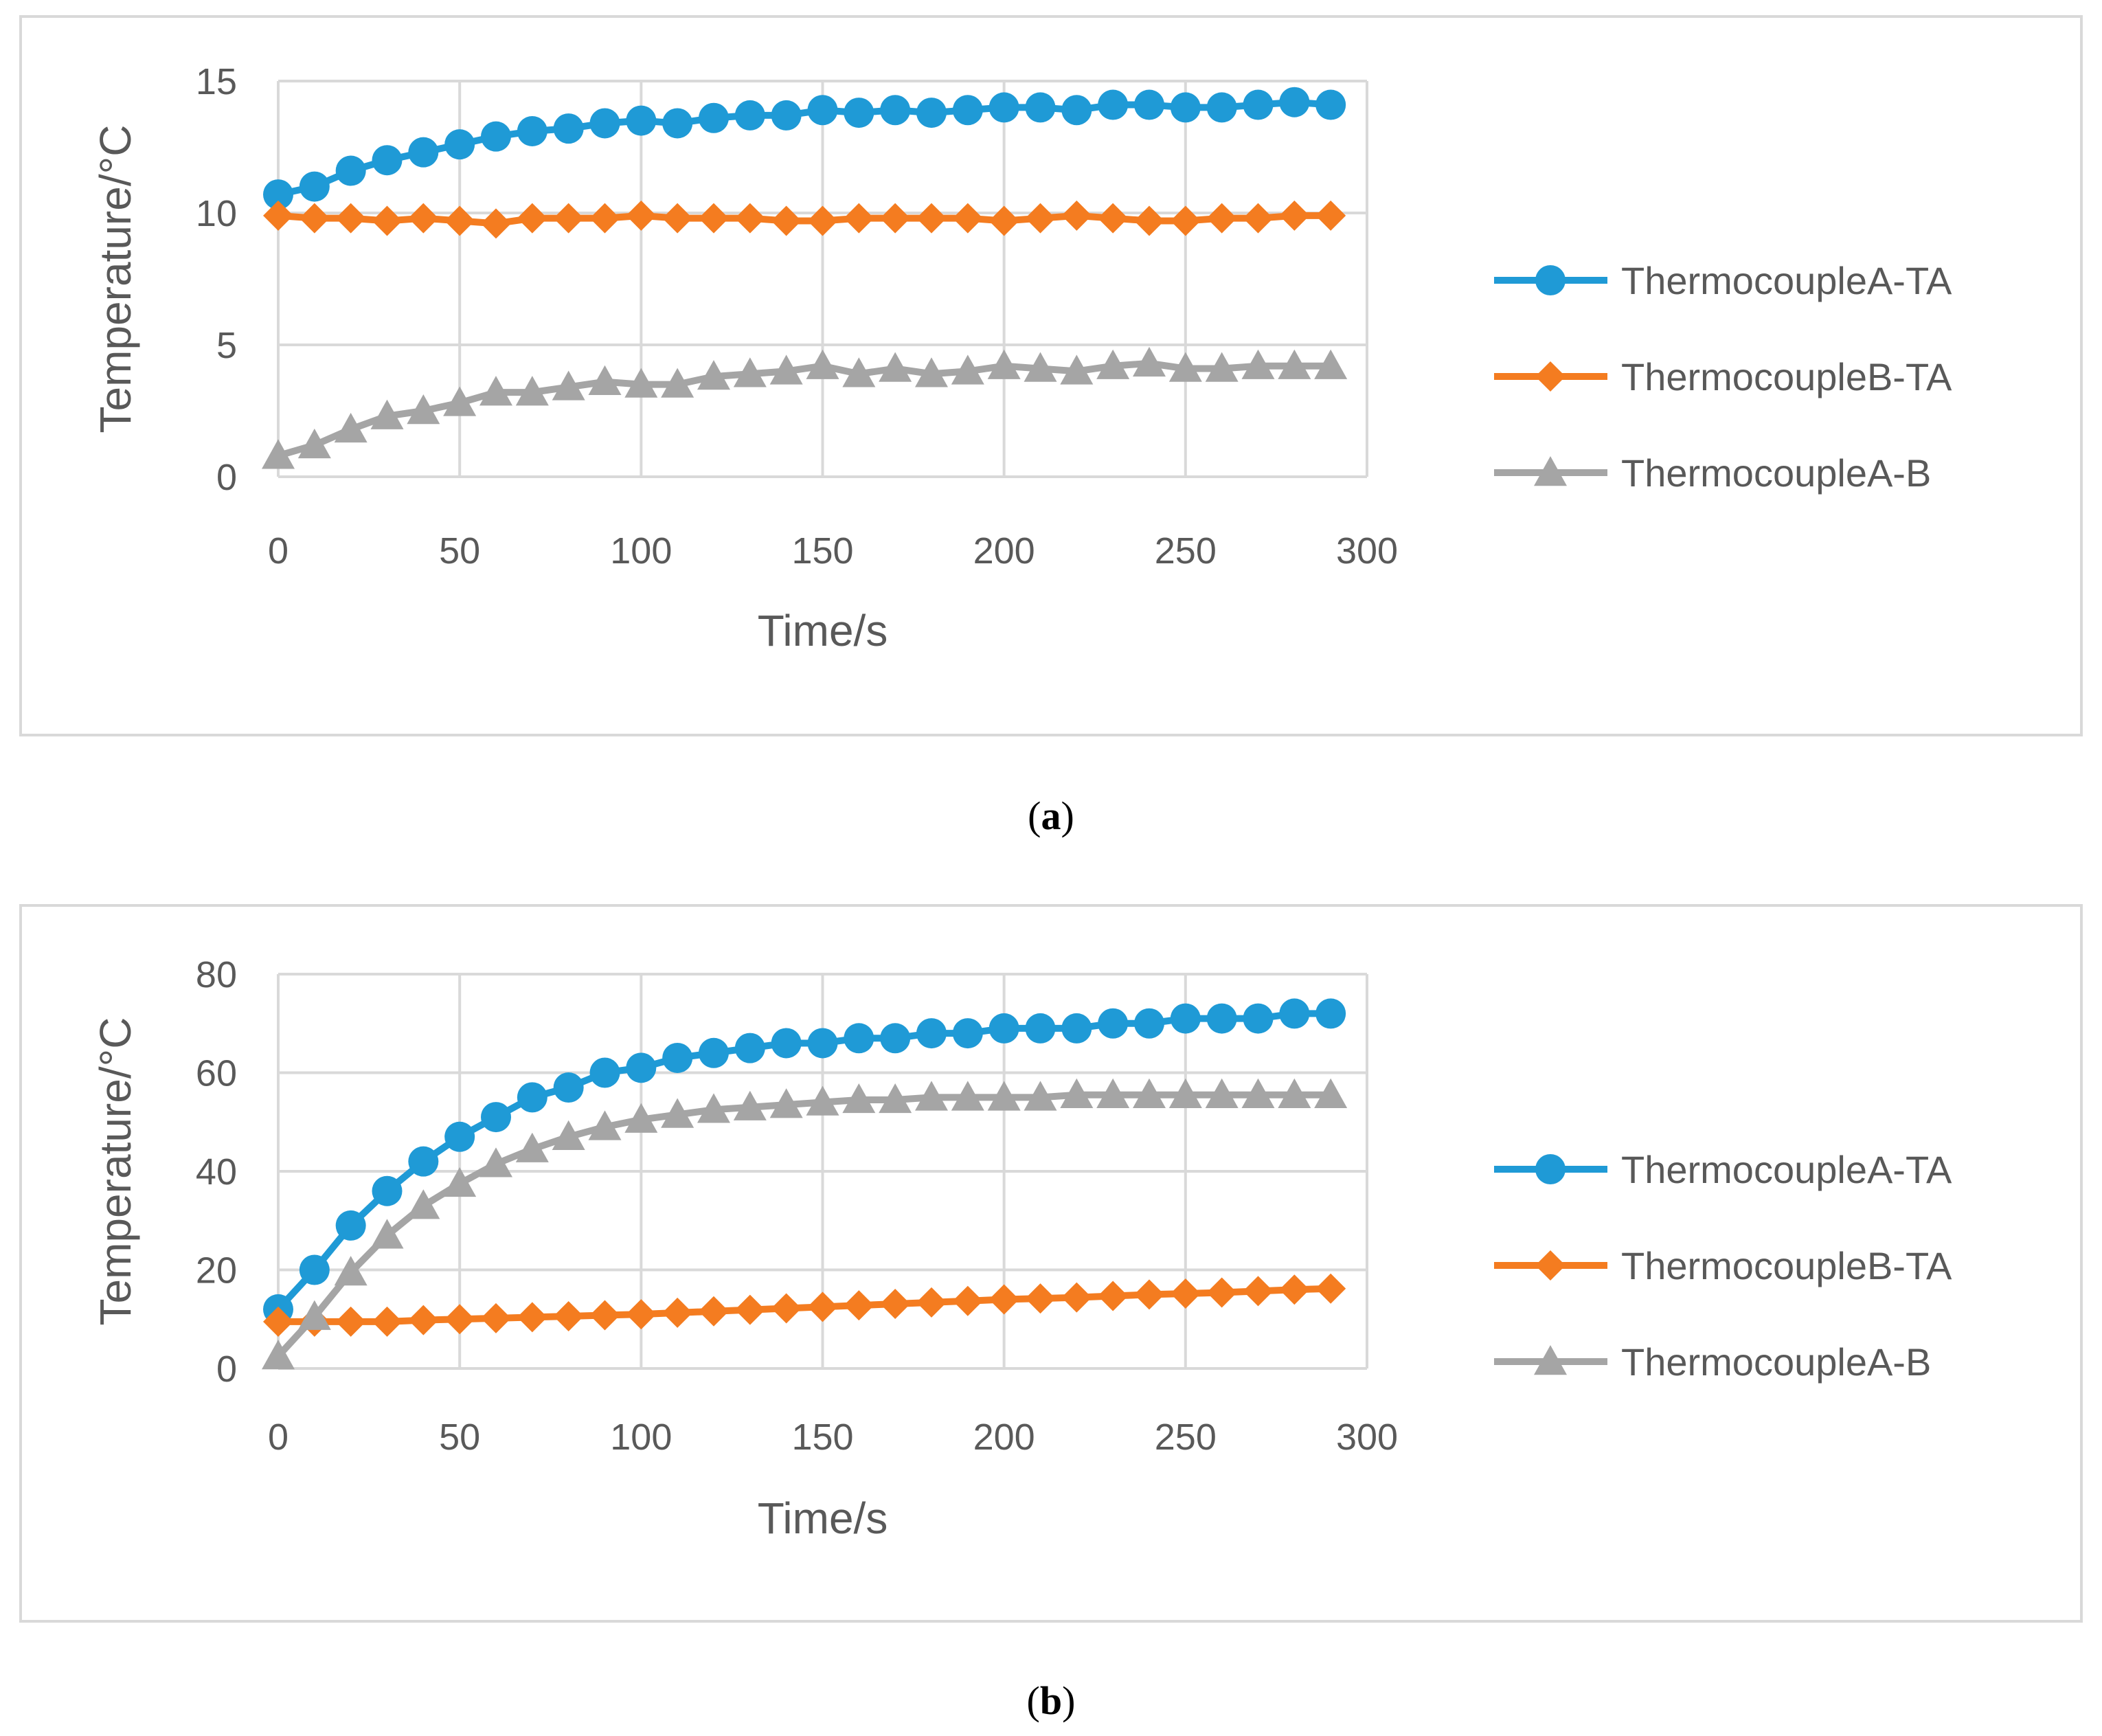  What do you see at coordinates (1723, 1265) in the screenshot?
I see `legend-item: ThermocoupleB-TA` at bounding box center [1723, 1265].